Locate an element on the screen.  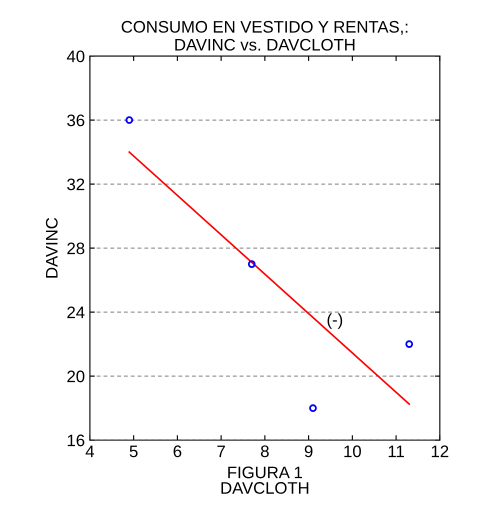
y-tick-label: 36 is located at coordinates (75, 120).